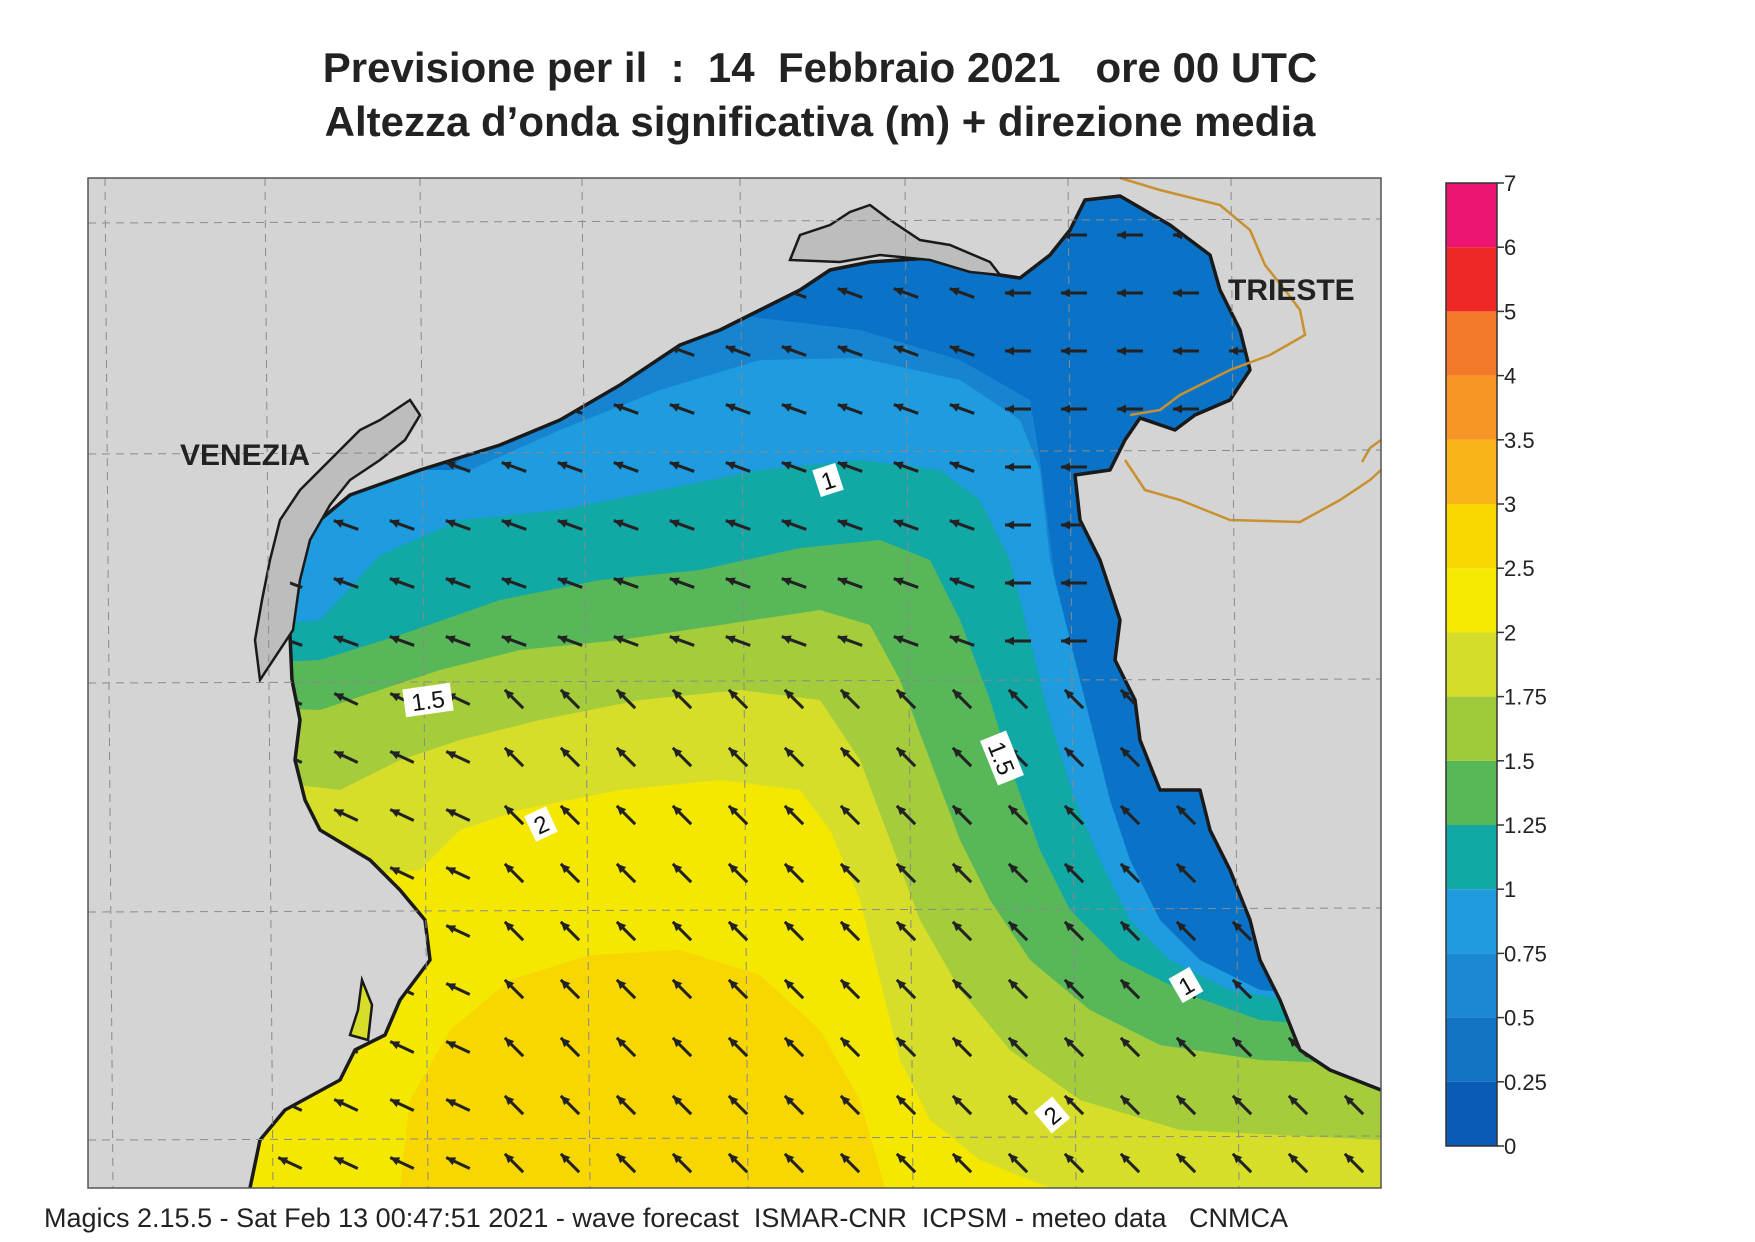 The width and height of the screenshot is (1755, 1242). I want to click on legend-border, so click(1471, 664).